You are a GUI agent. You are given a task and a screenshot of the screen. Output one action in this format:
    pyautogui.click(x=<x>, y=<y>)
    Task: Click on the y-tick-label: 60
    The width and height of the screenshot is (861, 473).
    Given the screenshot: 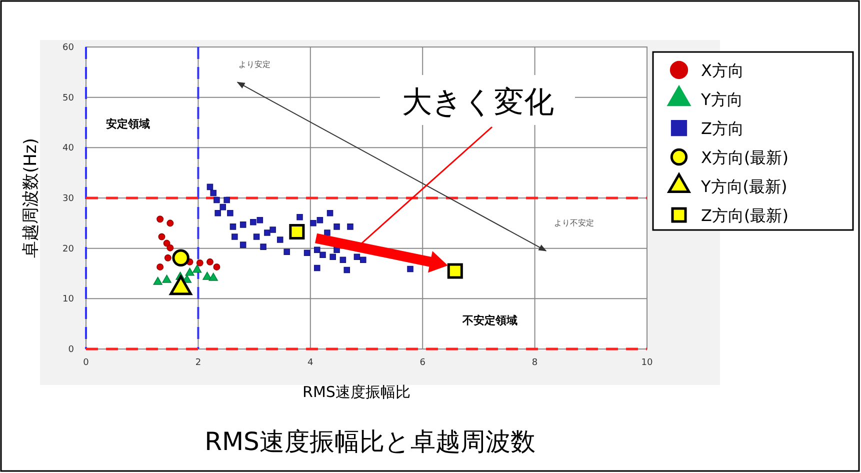 What is the action you would take?
    pyautogui.click(x=68, y=48)
    